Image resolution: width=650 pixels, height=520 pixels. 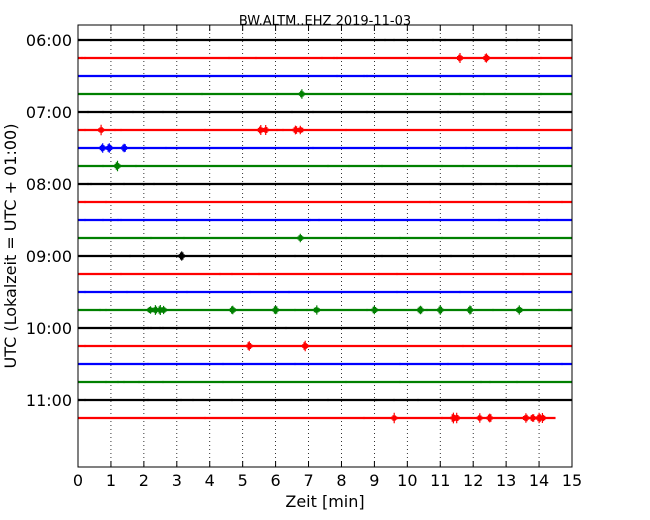 What do you see at coordinates (572, 480) in the screenshot?
I see `x-tick-label: 15` at bounding box center [572, 480].